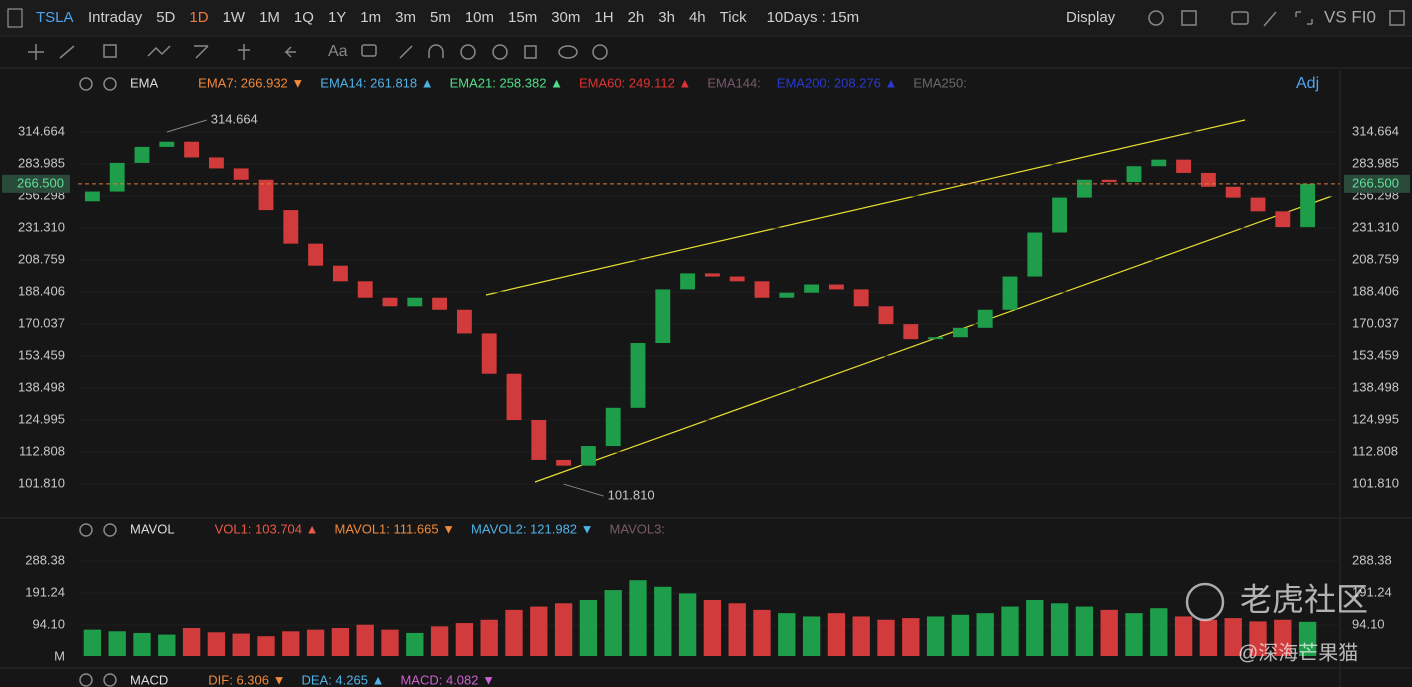  What do you see at coordinates (1375, 162) in the screenshot?
I see `y-tick-label: 283.985` at bounding box center [1375, 162].